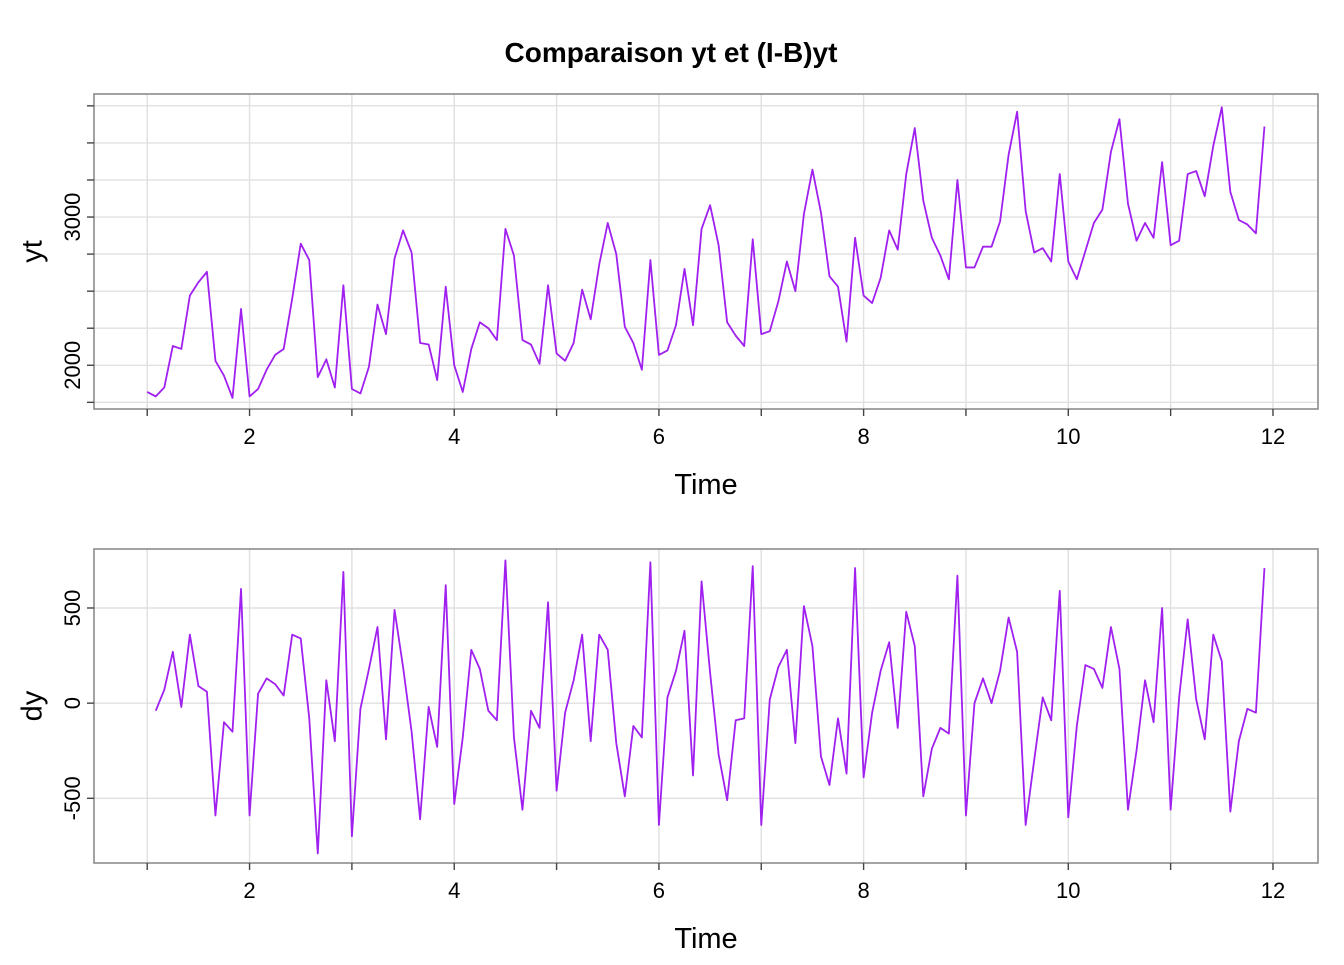 The image size is (1344, 965). Describe the element at coordinates (72, 365) in the screenshot. I see `y-tick-label: 2000` at that location.